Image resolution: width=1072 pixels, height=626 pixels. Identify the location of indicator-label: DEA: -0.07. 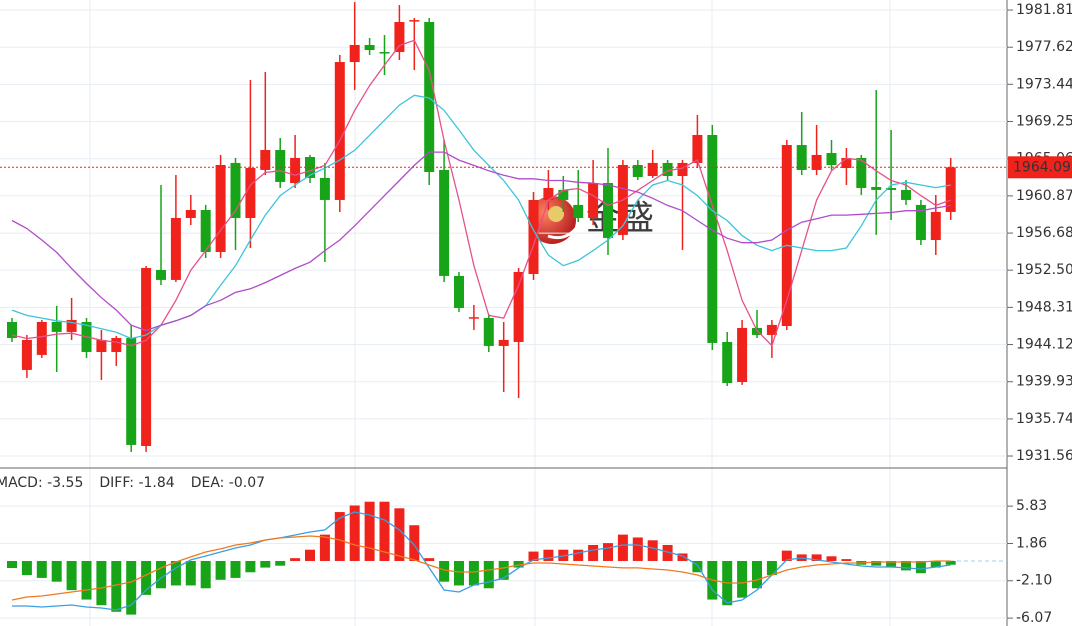
(228, 483).